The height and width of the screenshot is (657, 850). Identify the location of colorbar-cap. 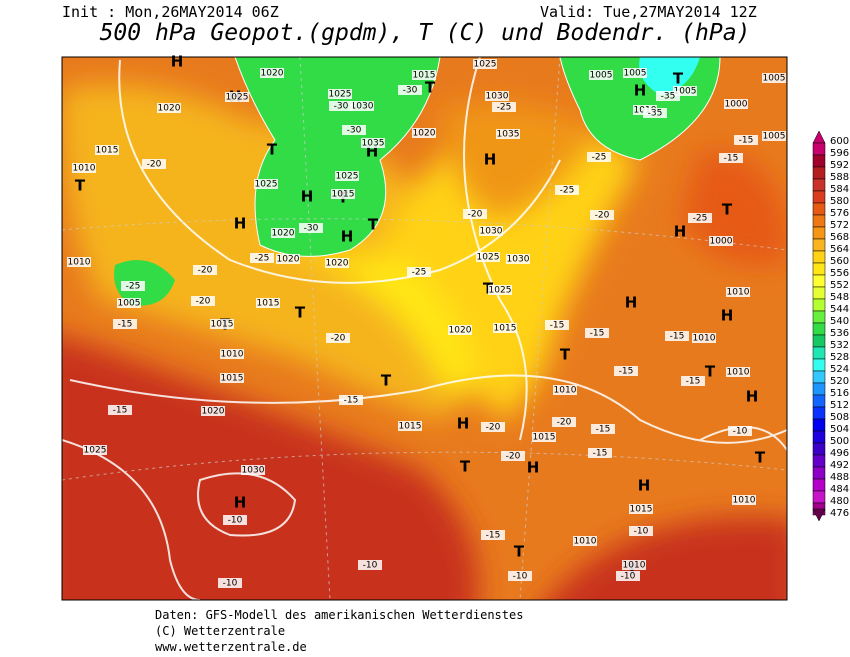
(819, 137).